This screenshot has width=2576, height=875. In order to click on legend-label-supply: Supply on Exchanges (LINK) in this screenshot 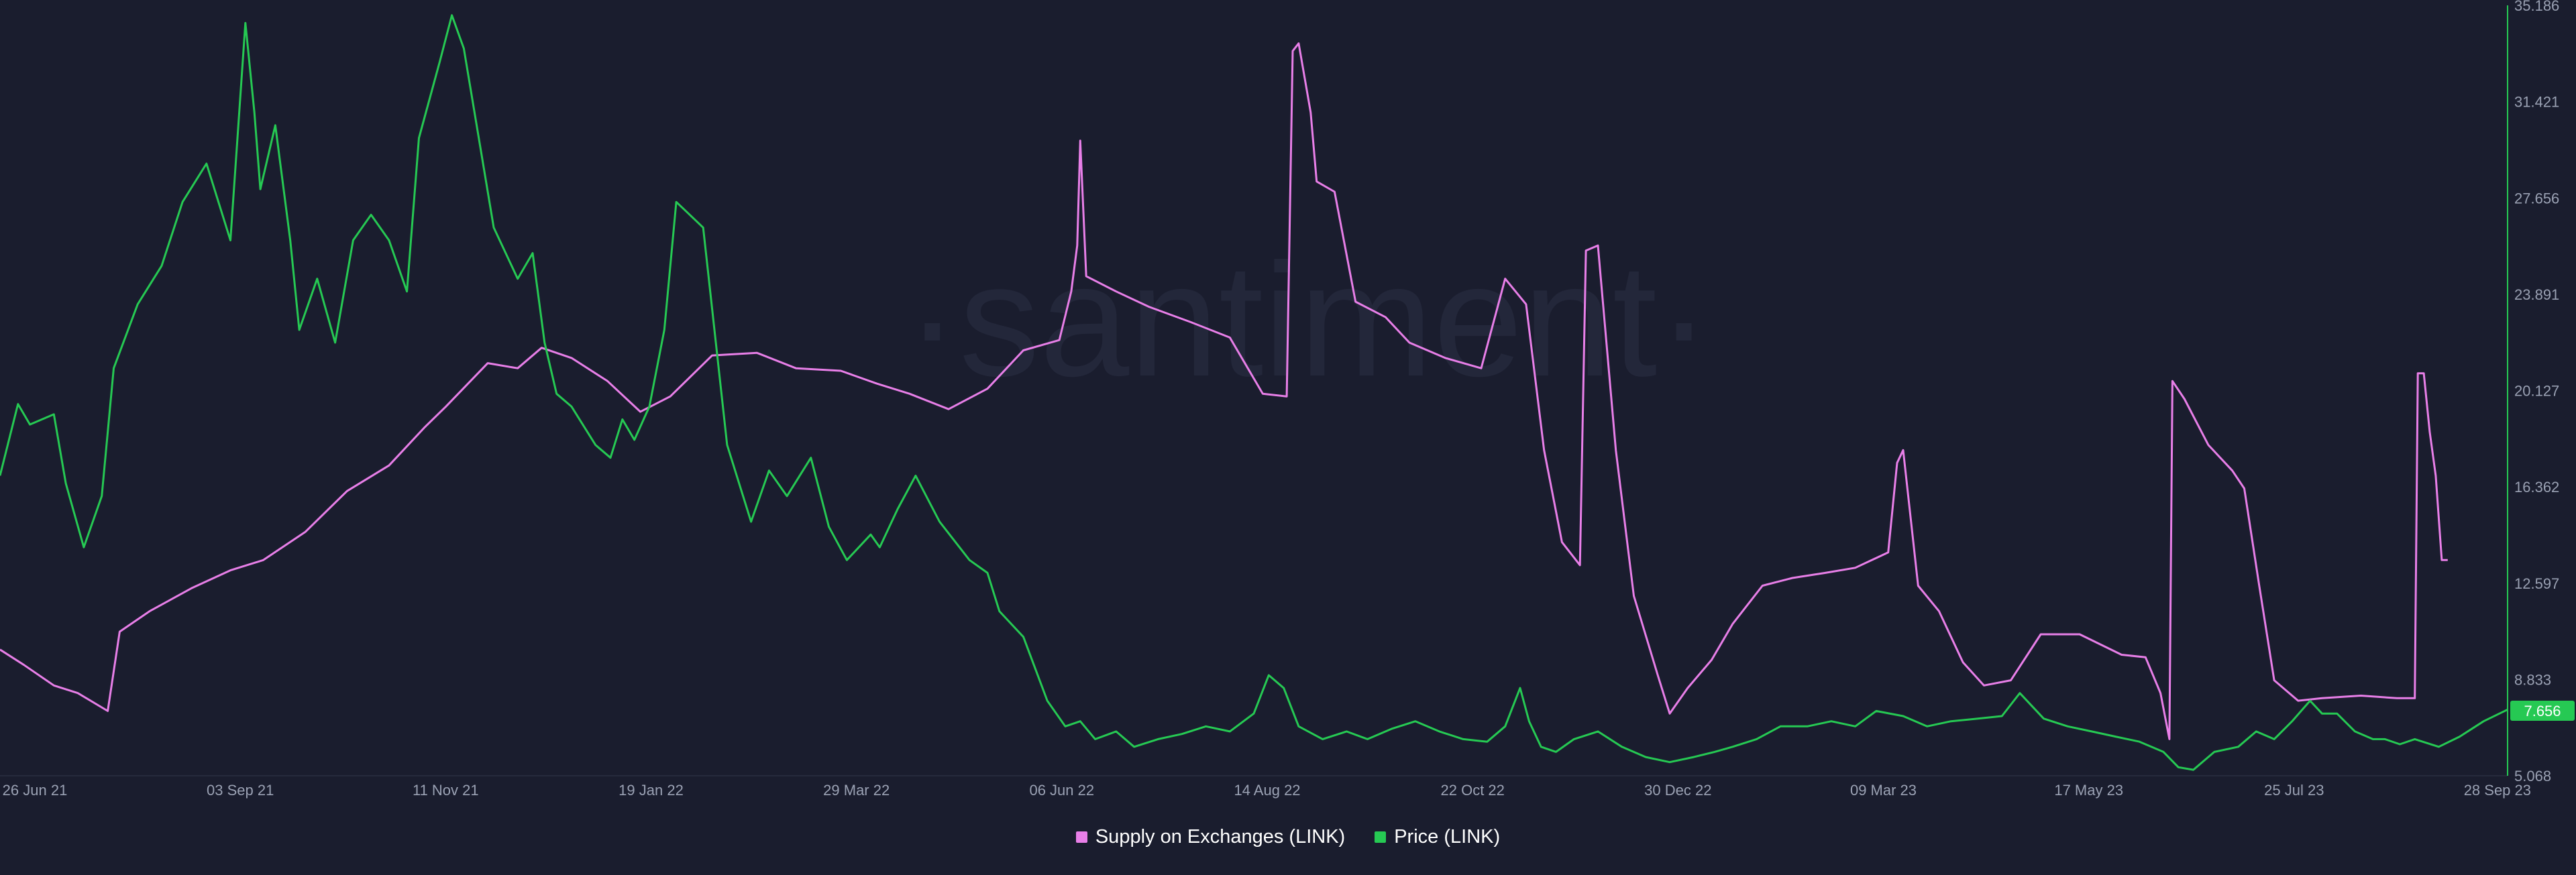, I will do `click(1220, 836)`.